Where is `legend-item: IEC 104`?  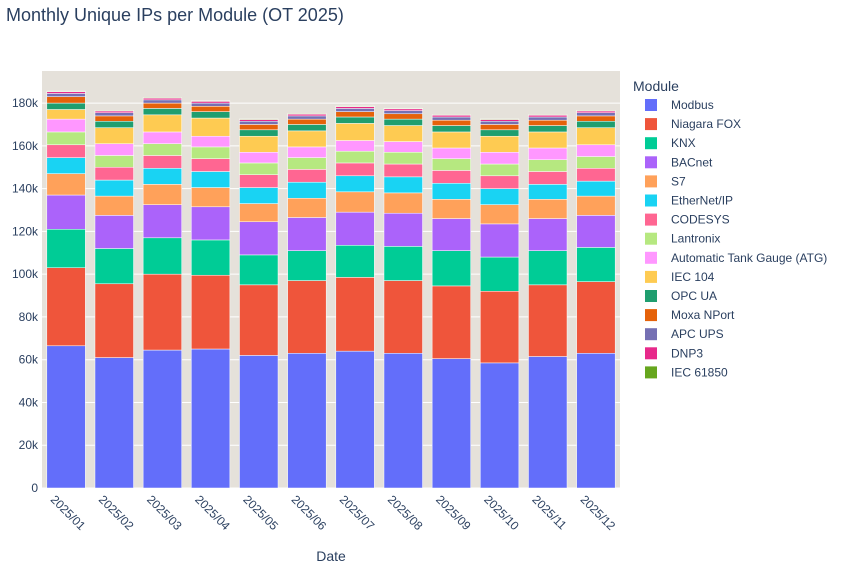 legend-item: IEC 104 is located at coordinates (680, 277).